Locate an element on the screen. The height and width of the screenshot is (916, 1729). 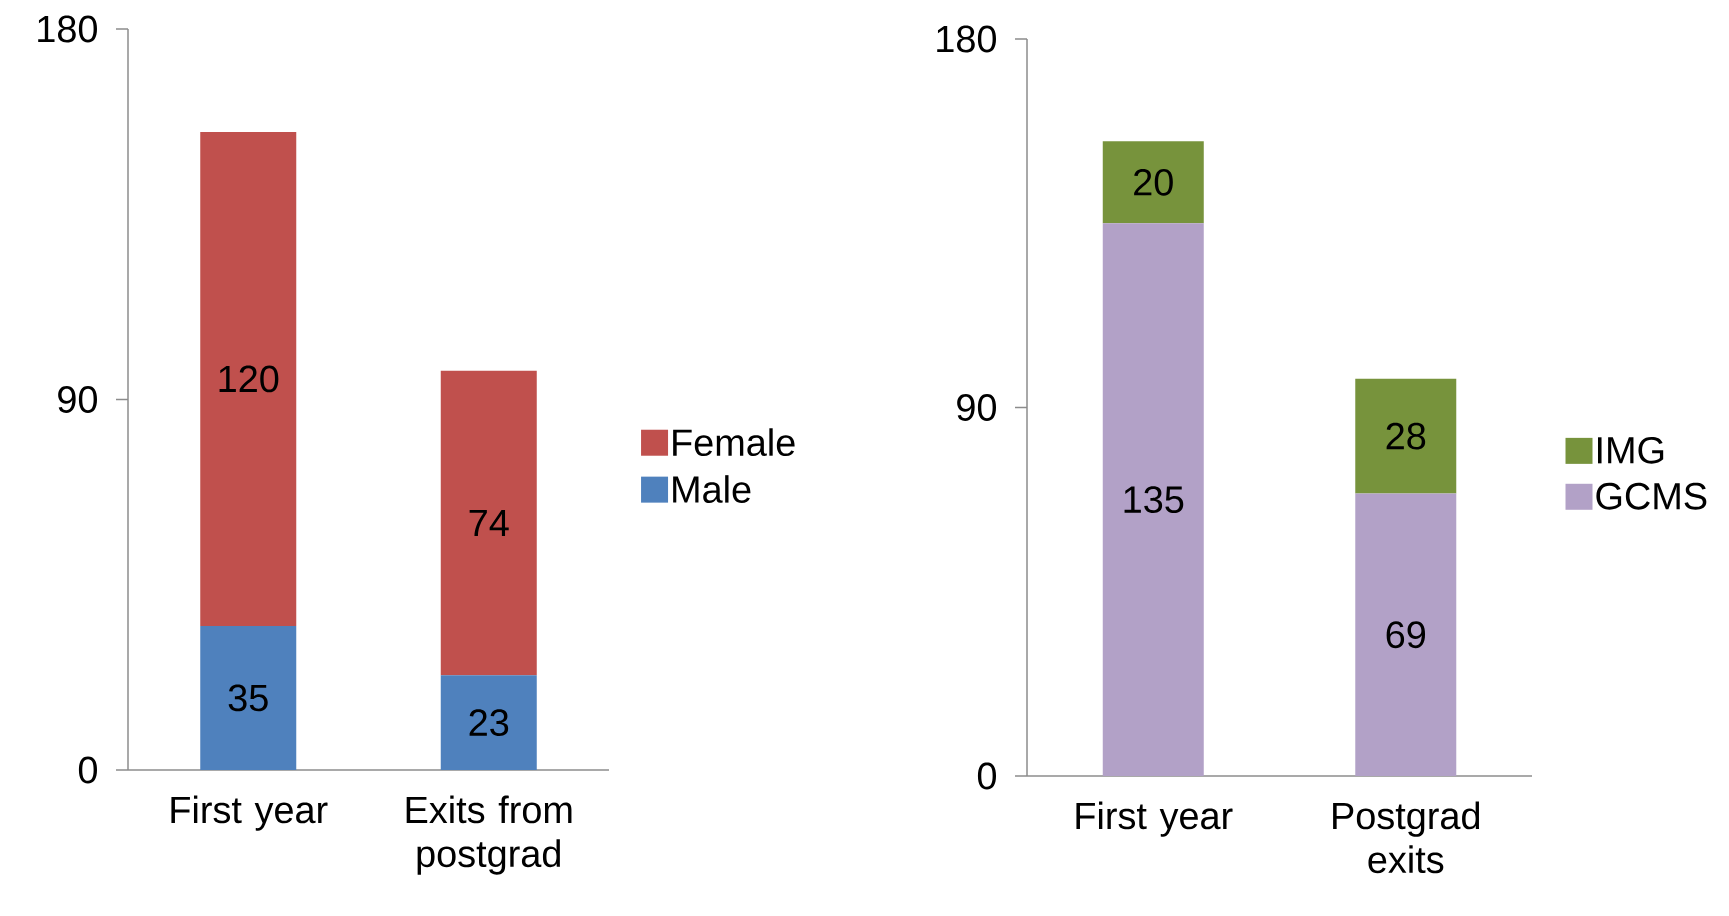
data-label: 69 is located at coordinates (1406, 635).